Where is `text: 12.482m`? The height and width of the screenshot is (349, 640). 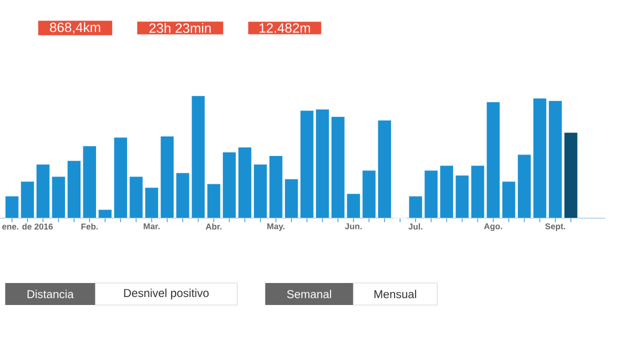 text: 12.482m is located at coordinates (285, 28).